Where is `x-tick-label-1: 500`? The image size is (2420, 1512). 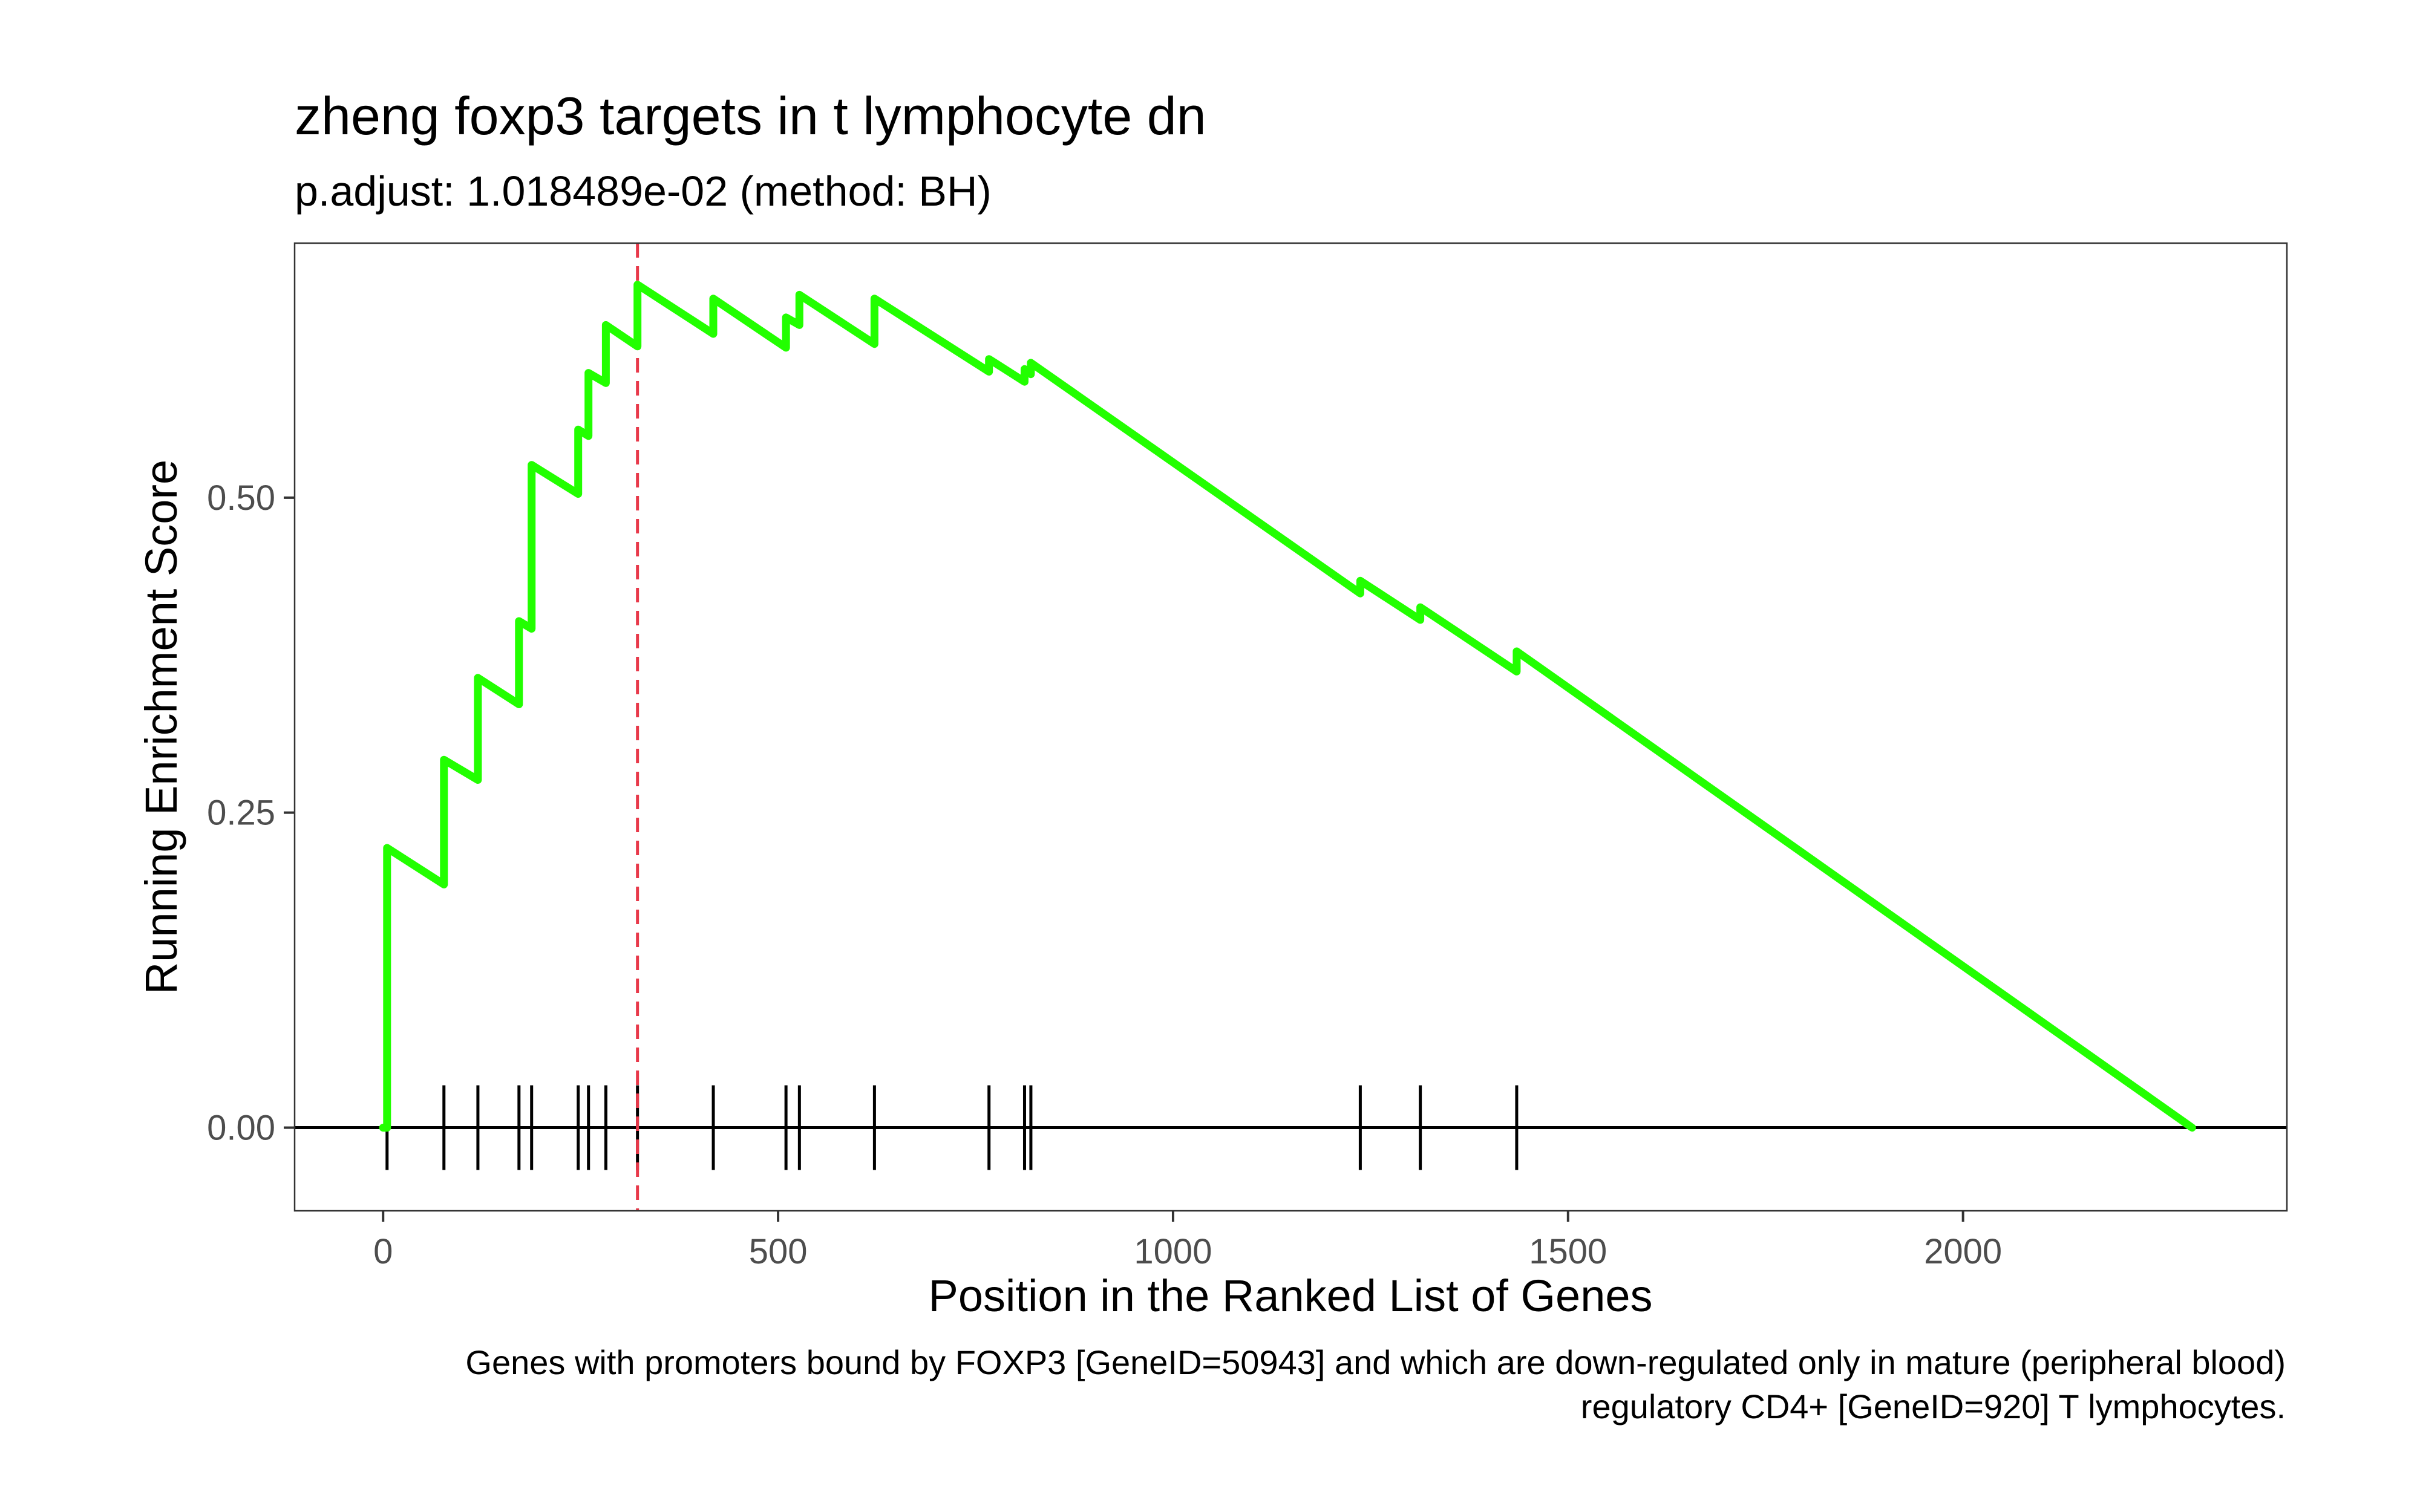 x-tick-label-1: 500 is located at coordinates (778, 1251).